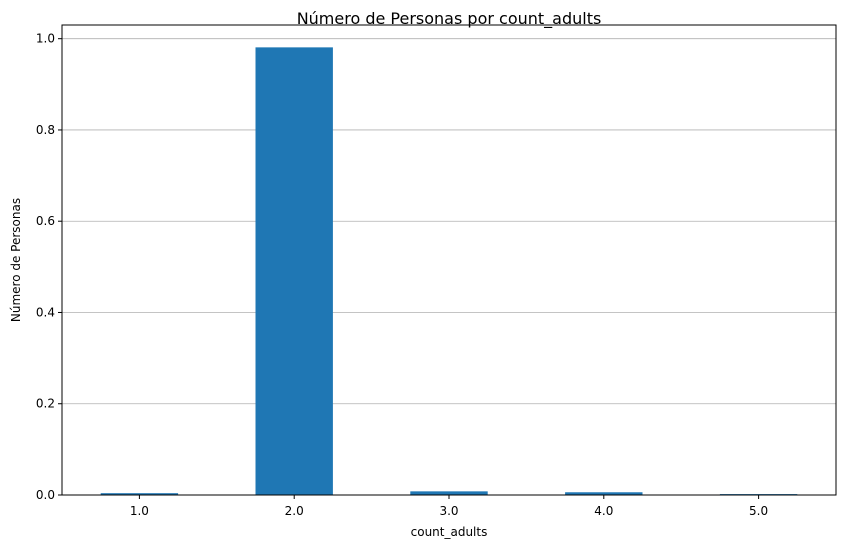 The height and width of the screenshot is (548, 846). What do you see at coordinates (449, 493) in the screenshot?
I see `bar-3.0` at bounding box center [449, 493].